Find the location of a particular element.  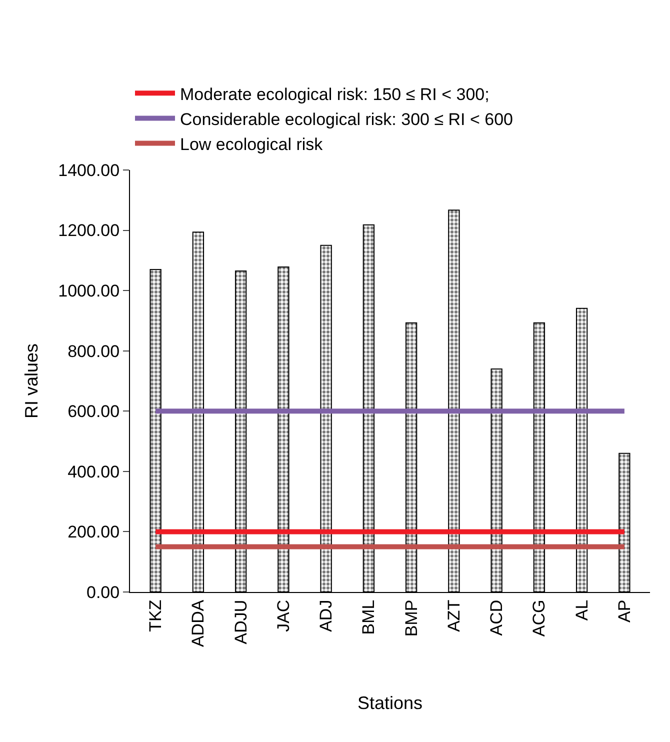

x-tick-label: AZT is located at coordinates (454, 616).